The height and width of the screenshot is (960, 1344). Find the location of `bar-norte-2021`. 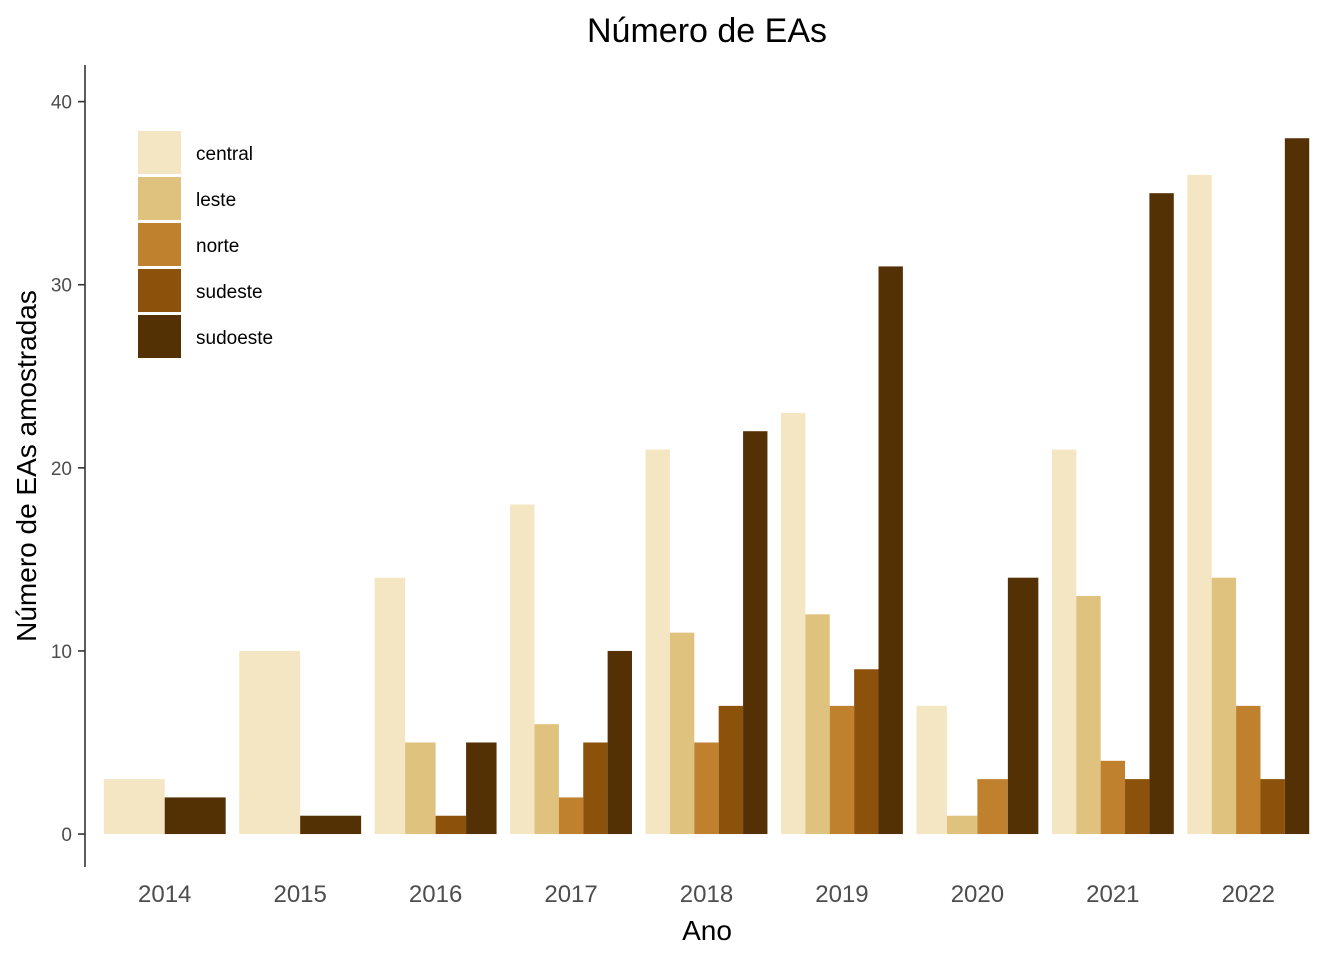

bar-norte-2021 is located at coordinates (1113, 797).